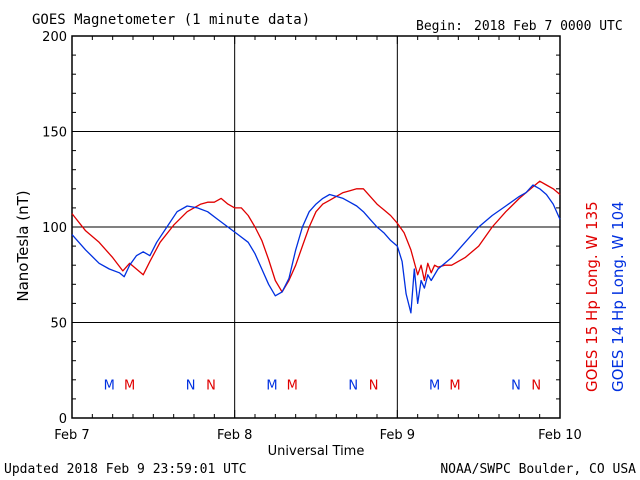 Image resolution: width=640 pixels, height=480 pixels. I want to click on x-tick-label: Feb 7, so click(71, 435).